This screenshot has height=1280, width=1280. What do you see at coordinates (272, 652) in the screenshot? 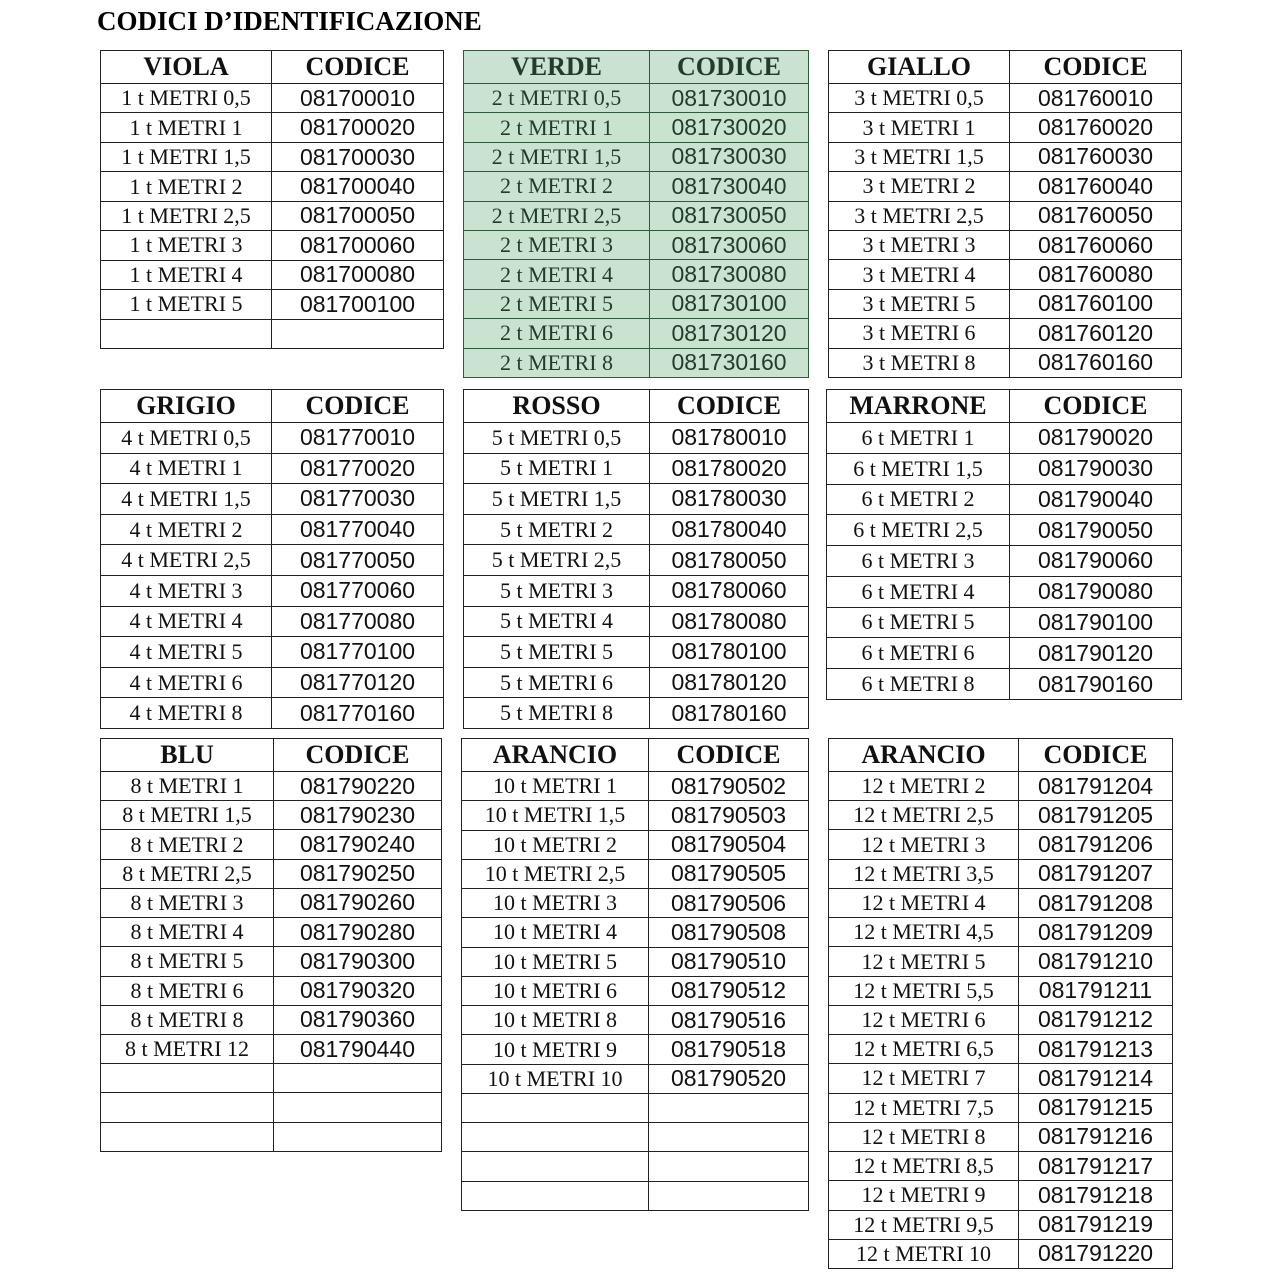
I see `table-row: 4 t METRI 5 081770100` at bounding box center [272, 652].